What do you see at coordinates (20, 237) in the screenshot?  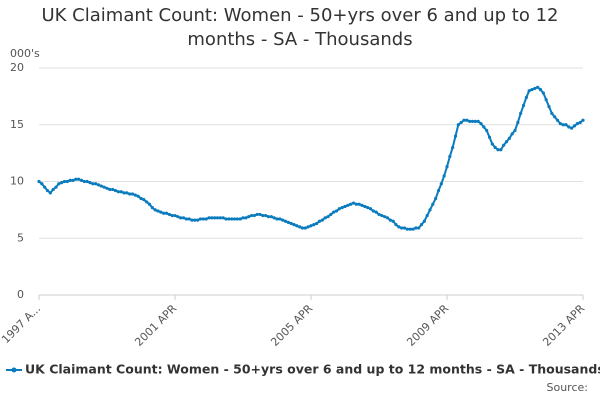 I see `y-tick-label: 5` at bounding box center [20, 237].